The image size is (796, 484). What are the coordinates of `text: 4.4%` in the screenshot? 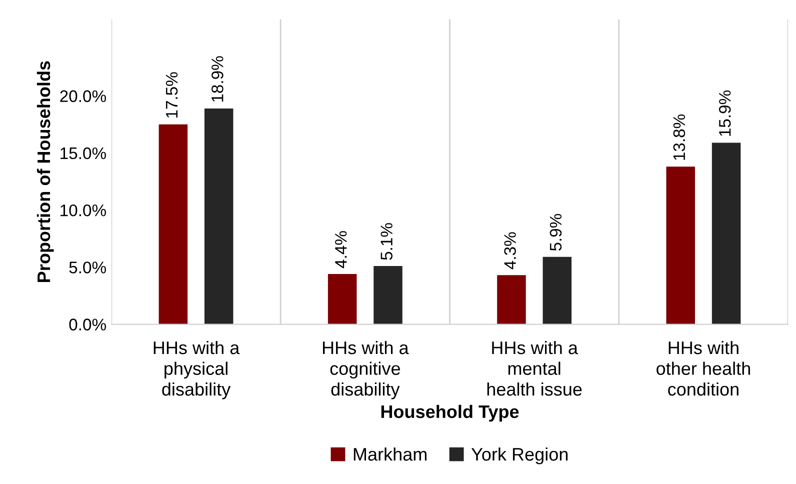 It's located at (341, 249).